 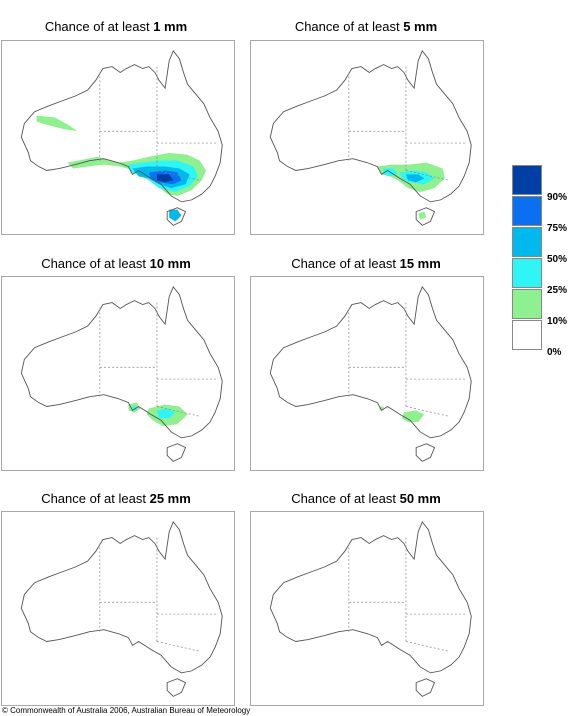 What do you see at coordinates (366, 498) in the screenshot?
I see `panel-title: Chance of at least 50 mm` at bounding box center [366, 498].